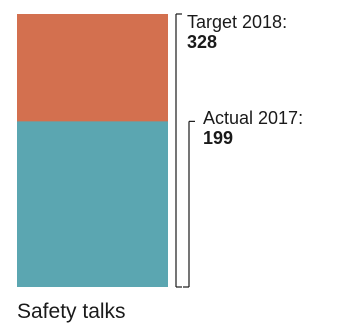  Describe the element at coordinates (237, 22) in the screenshot. I see `target-annotation-text: Target 2018:` at that location.